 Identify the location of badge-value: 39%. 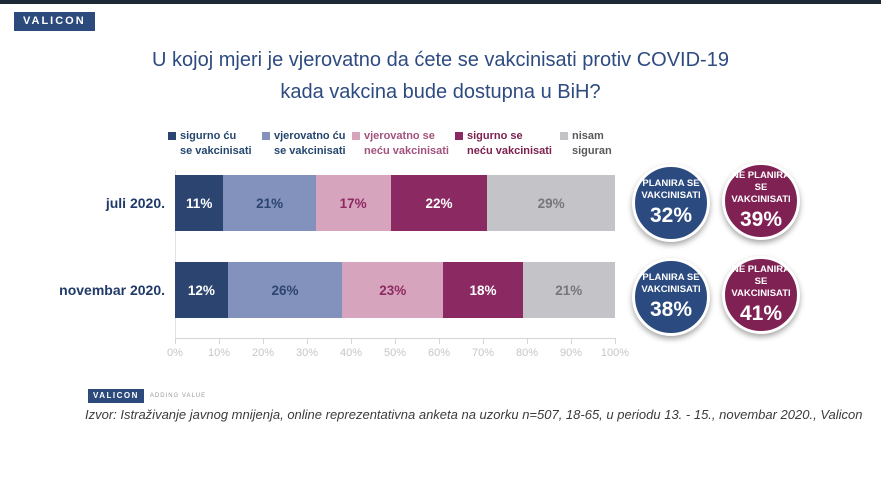
(761, 219).